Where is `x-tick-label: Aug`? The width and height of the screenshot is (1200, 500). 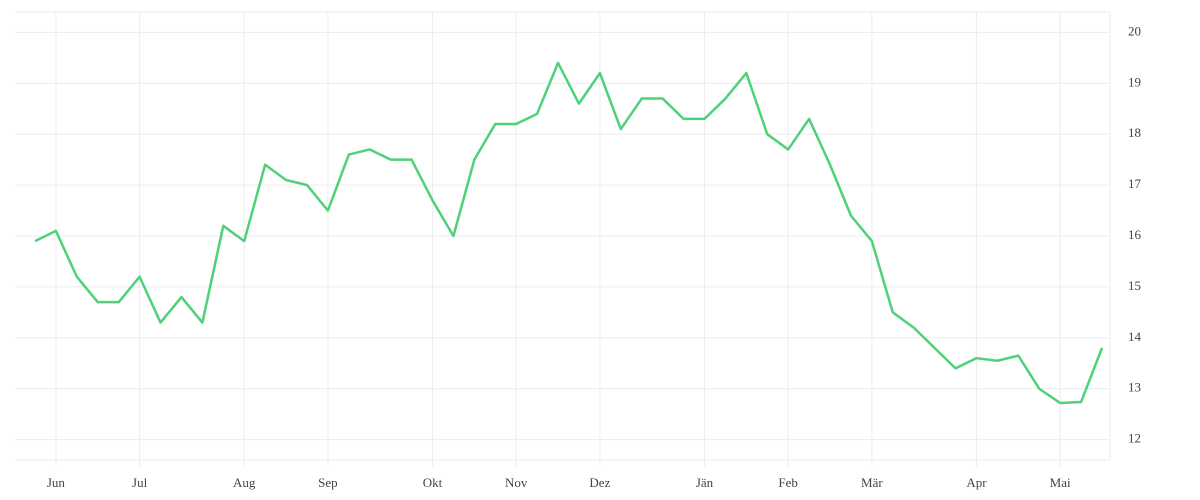 x-tick-label: Aug is located at coordinates (244, 482).